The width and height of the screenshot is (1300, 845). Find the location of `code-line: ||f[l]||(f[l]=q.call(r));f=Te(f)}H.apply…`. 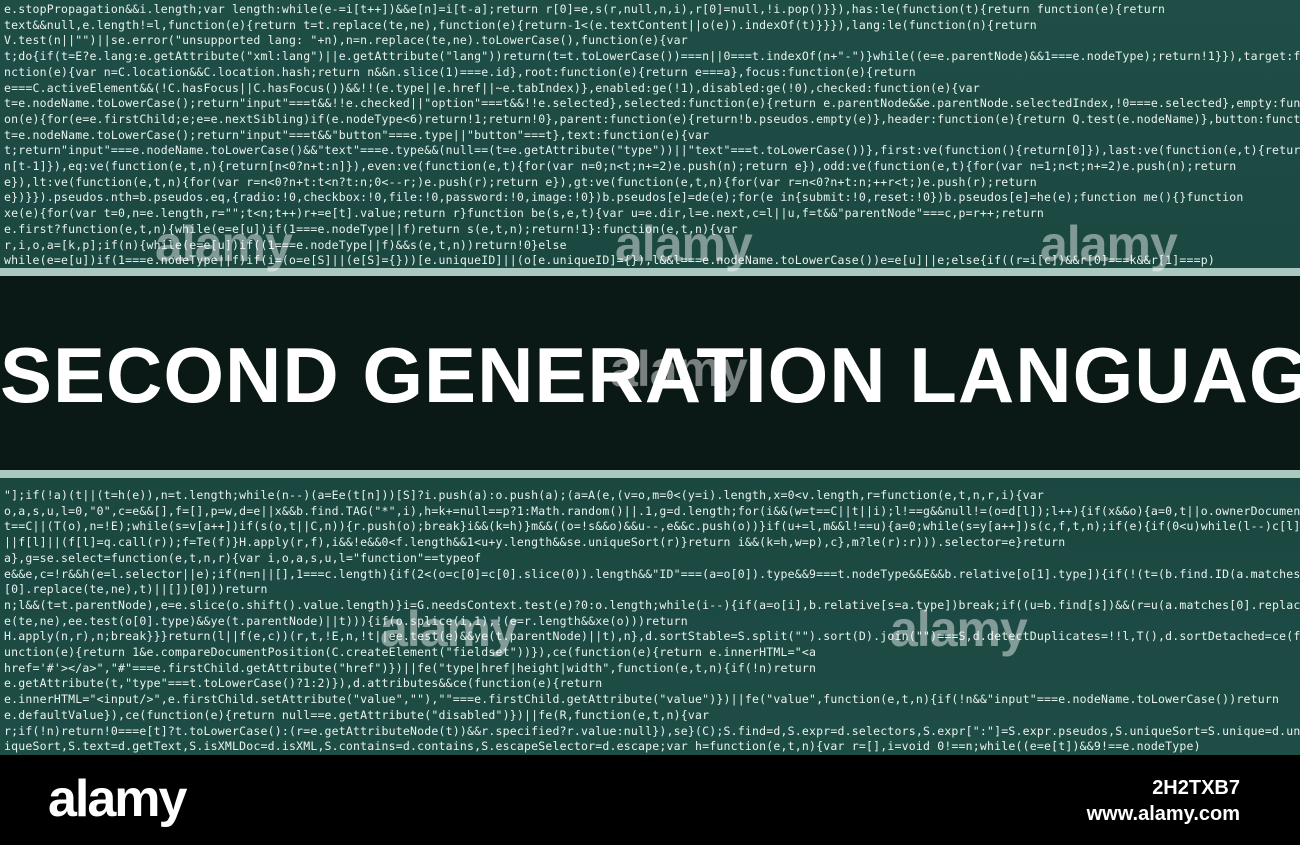

code-line: ||f[l]||(f[l]=q.call(r));f=Te(f)}H.apply… is located at coordinates (535, 542).